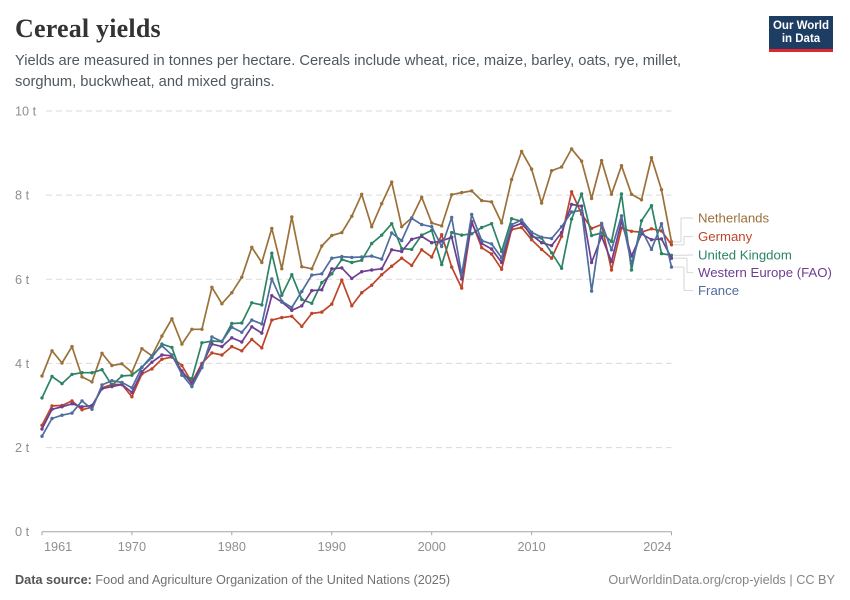 This screenshot has width=850, height=600. What do you see at coordinates (132, 547) in the screenshot?
I see `svg-text: 1970` at bounding box center [132, 547].